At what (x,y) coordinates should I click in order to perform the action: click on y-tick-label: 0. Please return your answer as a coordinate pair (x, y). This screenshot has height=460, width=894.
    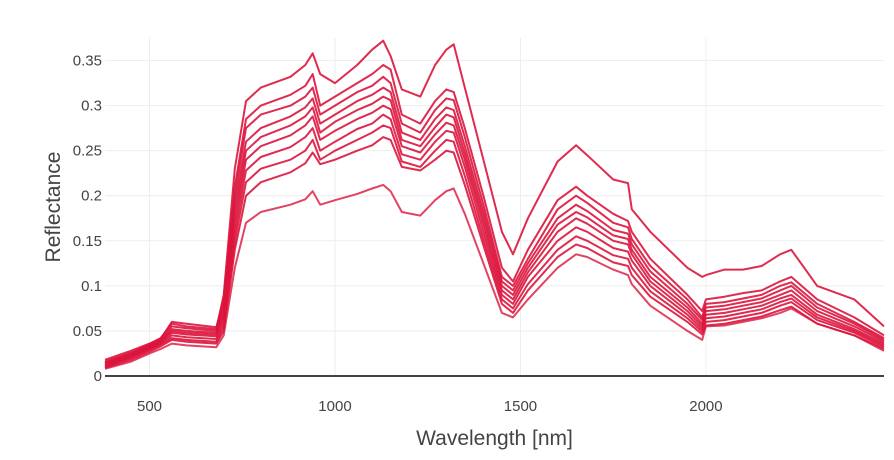
    Looking at the image, I should click on (98, 376).